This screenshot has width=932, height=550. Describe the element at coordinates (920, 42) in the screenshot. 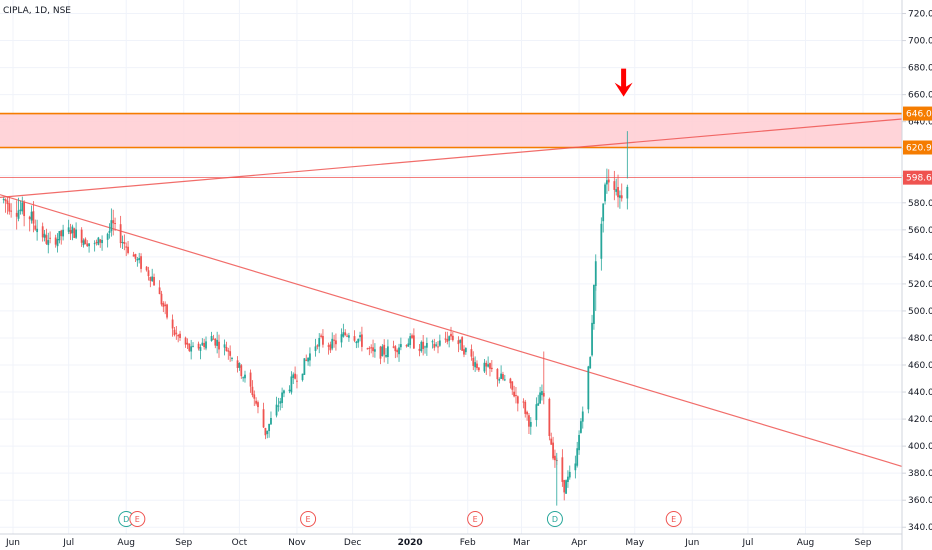

I see `y-tick-label: 700.00` at that location.